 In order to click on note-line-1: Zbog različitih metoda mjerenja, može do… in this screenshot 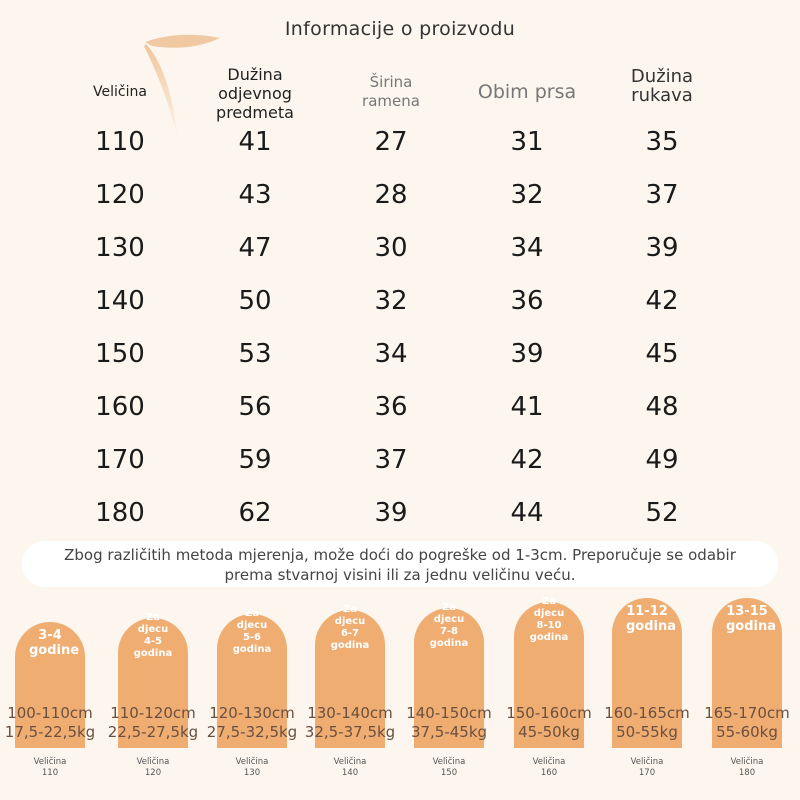, I will do `click(400, 555)`.